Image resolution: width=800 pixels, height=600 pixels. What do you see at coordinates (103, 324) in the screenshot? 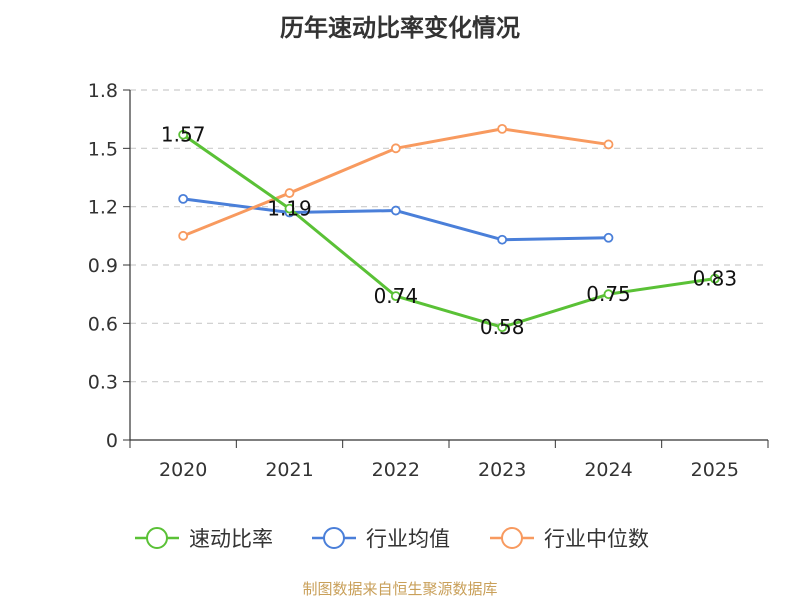
I see `y-tick-label: 0.6` at bounding box center [103, 324].